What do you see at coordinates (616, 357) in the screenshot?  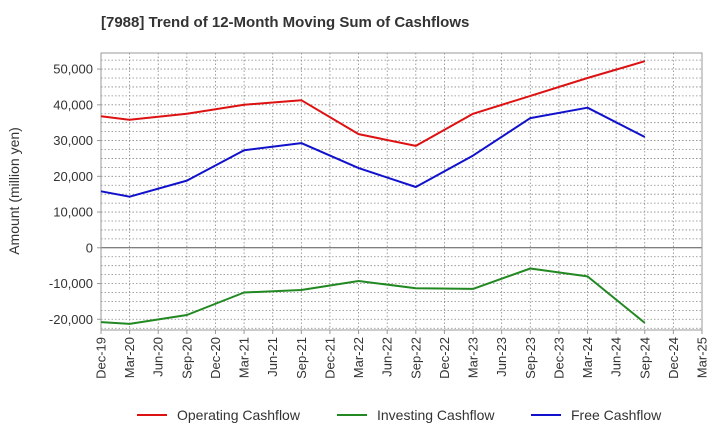 I see `x-tick-label: Jun-24` at bounding box center [616, 357].